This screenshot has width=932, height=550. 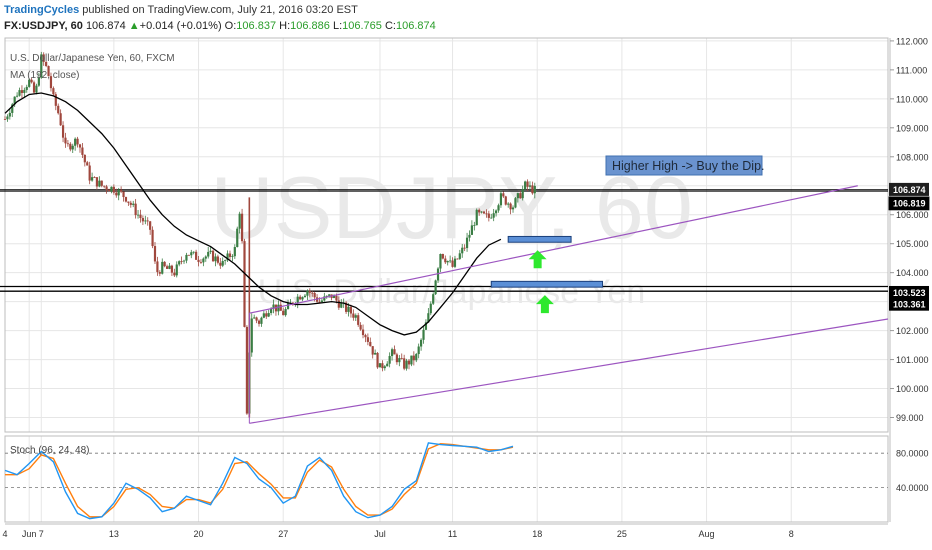 What do you see at coordinates (92, 58) in the screenshot?
I see `chart-title: U.S. Dollar/Japanese Yen, 60, FXCM` at bounding box center [92, 58].